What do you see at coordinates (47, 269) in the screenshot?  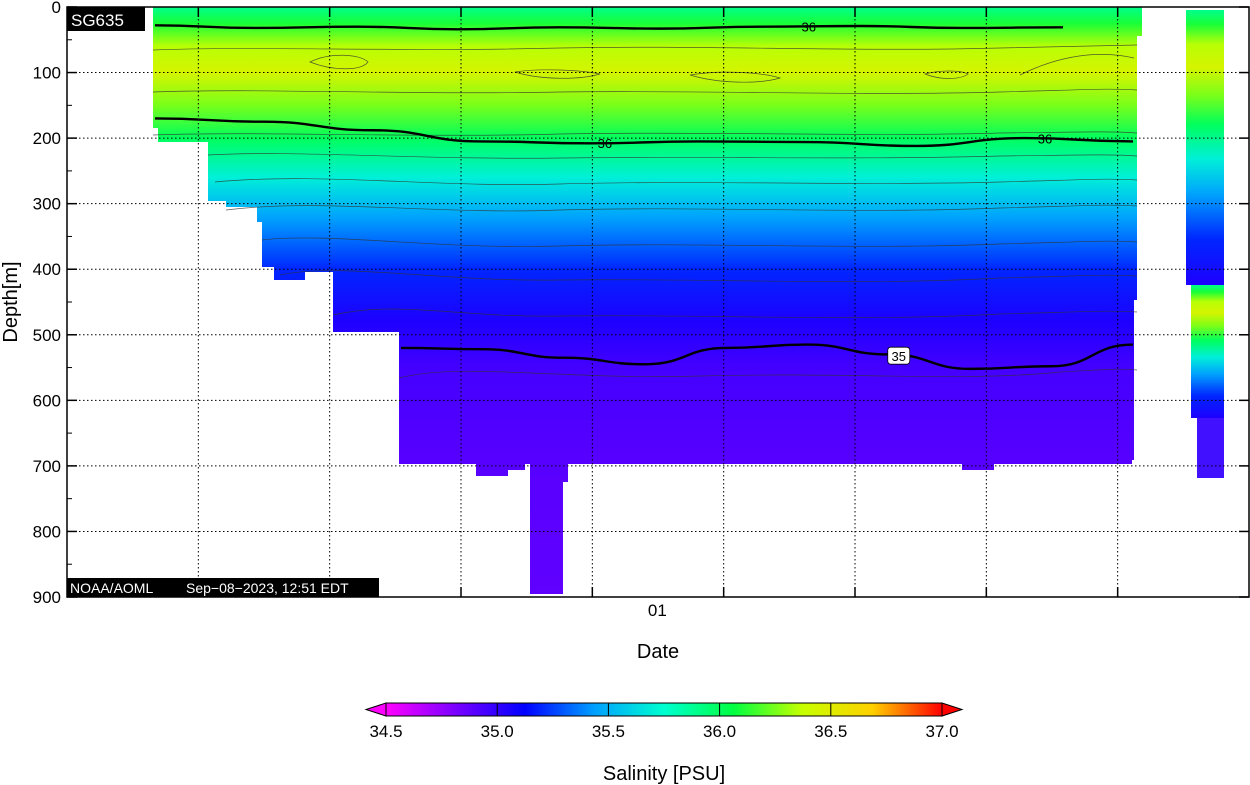 I see `y-tick-label: 400` at bounding box center [47, 269].